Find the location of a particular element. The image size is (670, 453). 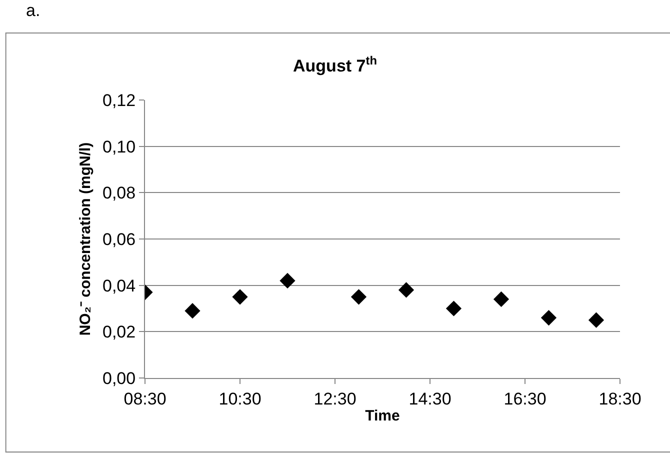

chart-title: August 7$^{th}$ is located at coordinates (335, 64).